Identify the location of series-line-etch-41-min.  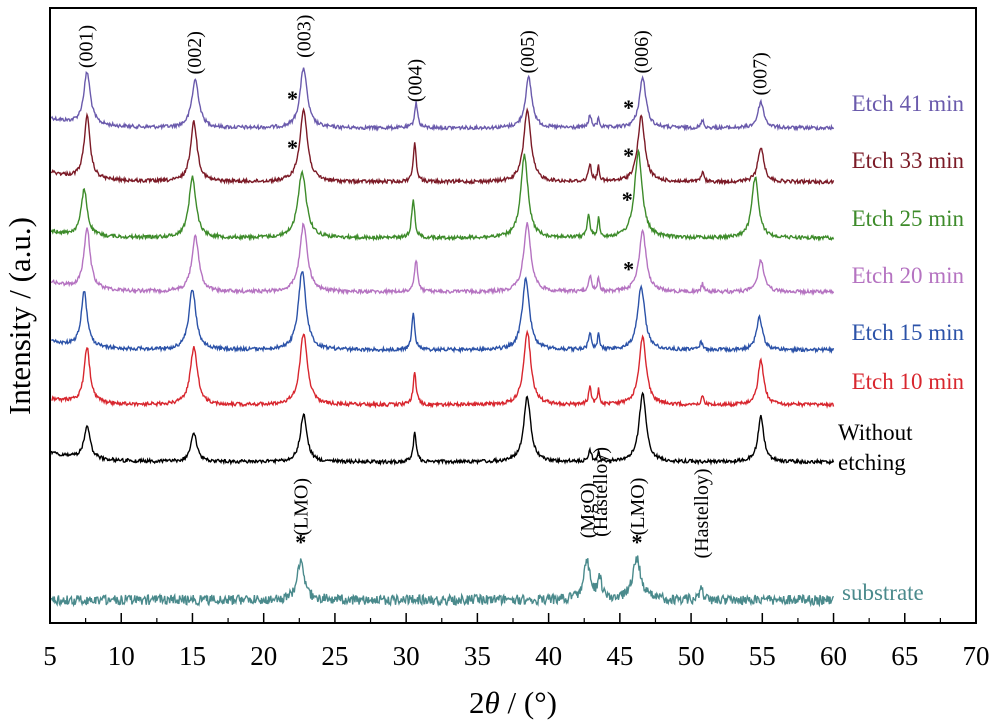
(442, 99).